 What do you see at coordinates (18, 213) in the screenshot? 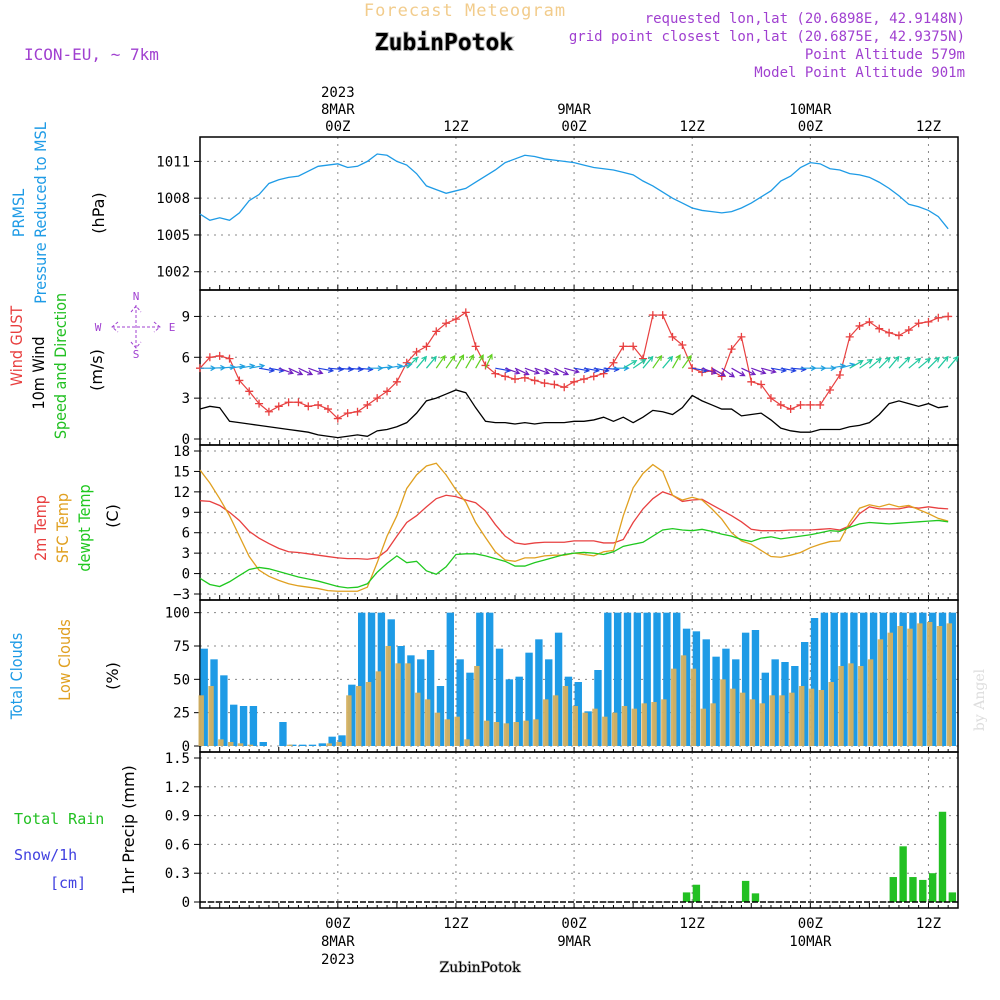
I see `pressure-label-prmsl: PRMSL` at bounding box center [18, 213].